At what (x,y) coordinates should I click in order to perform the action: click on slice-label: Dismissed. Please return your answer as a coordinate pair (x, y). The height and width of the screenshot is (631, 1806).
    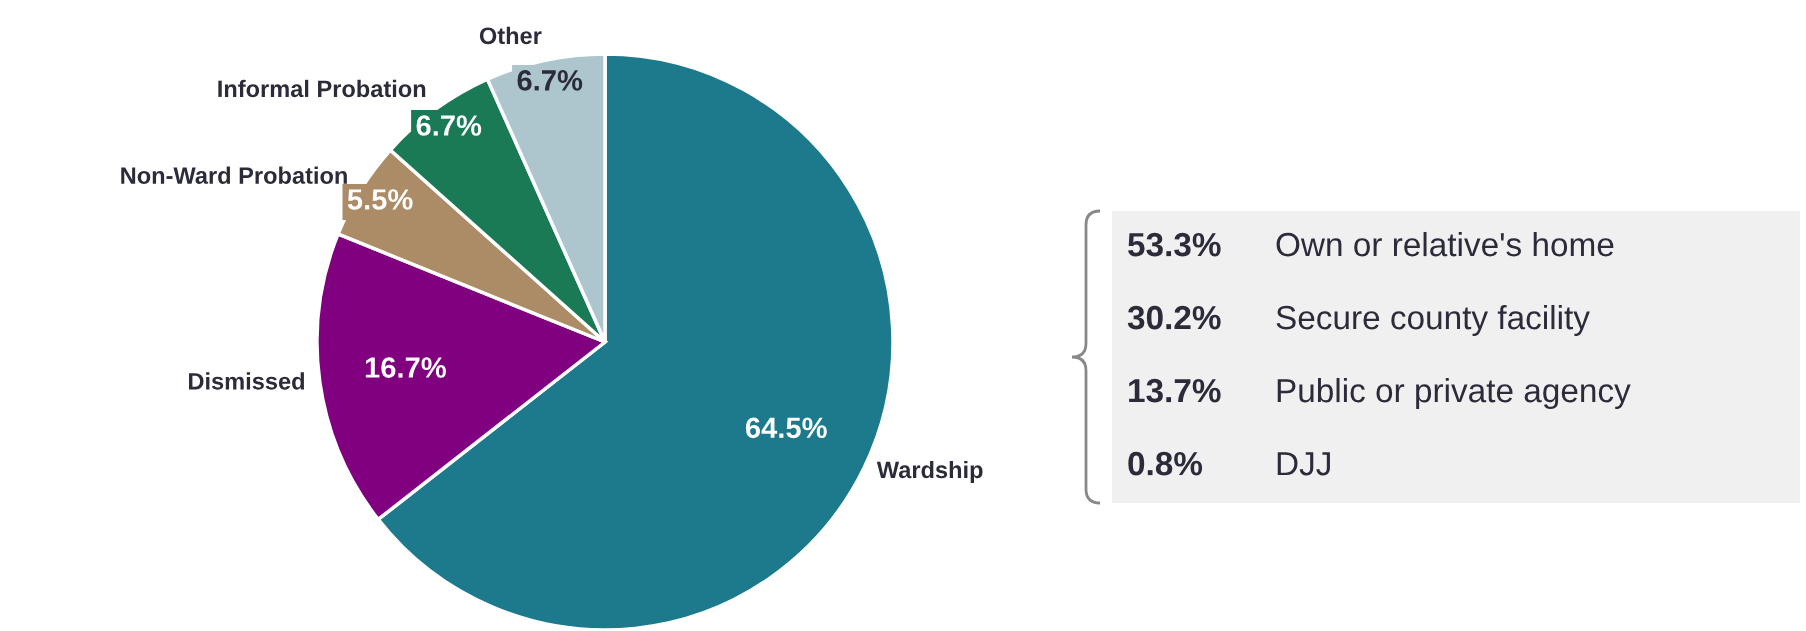
    Looking at the image, I should click on (246, 381).